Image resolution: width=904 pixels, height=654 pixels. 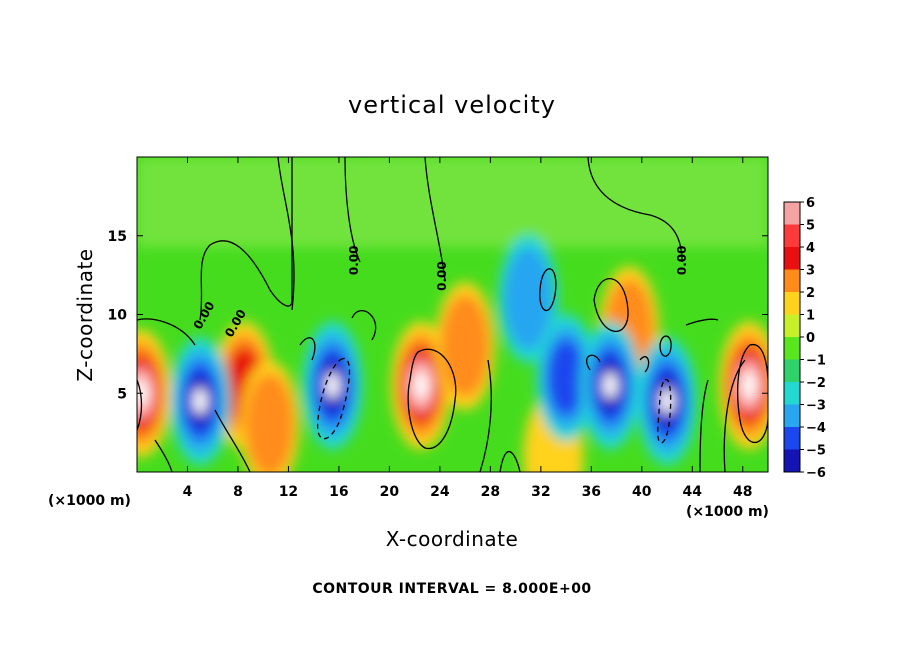 What do you see at coordinates (452, 105) in the screenshot?
I see `chart-title: vertical velocity` at bounding box center [452, 105].